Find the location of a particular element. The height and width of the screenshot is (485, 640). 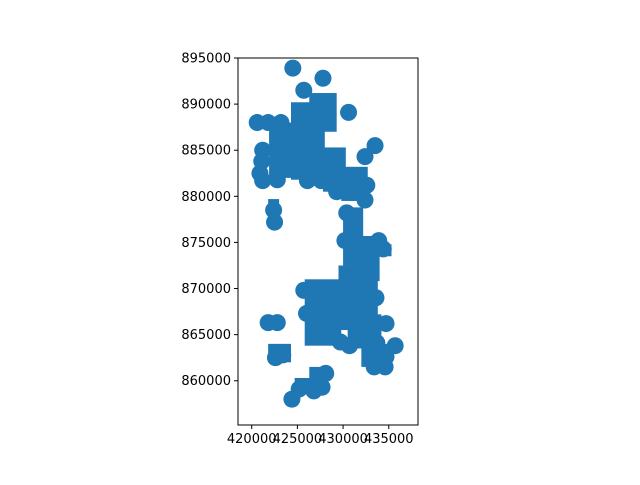

x-tick-label: 430000 is located at coordinates (343, 439).